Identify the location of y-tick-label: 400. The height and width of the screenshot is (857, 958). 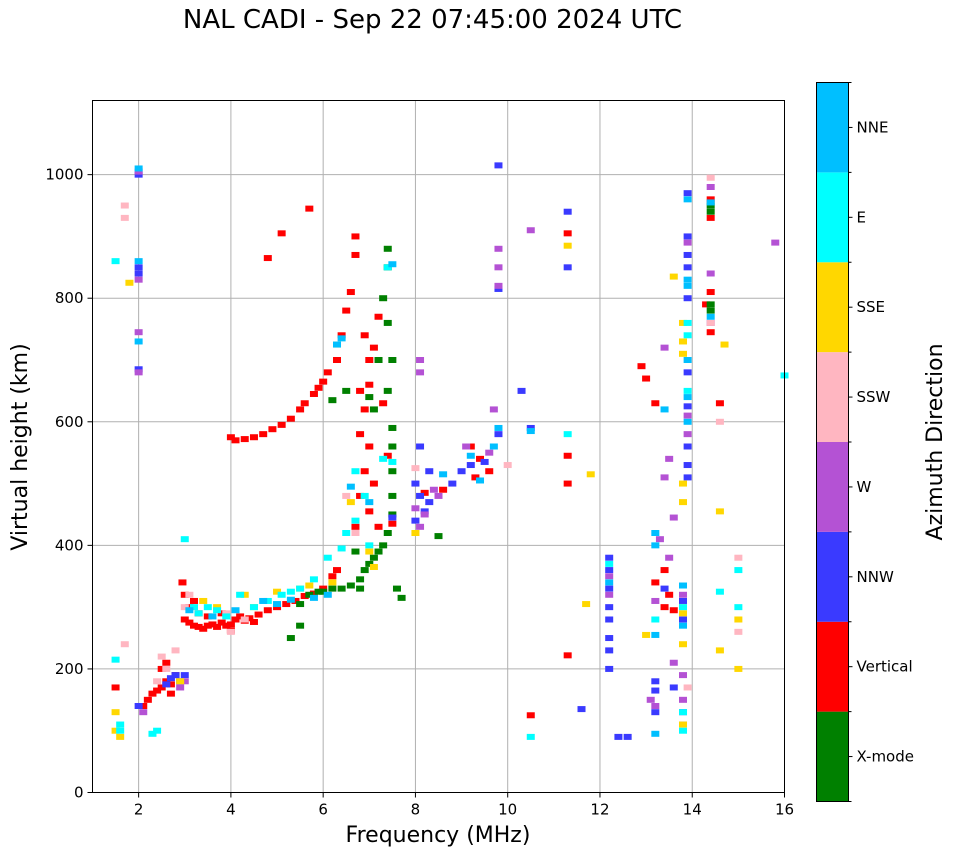
(69, 545).